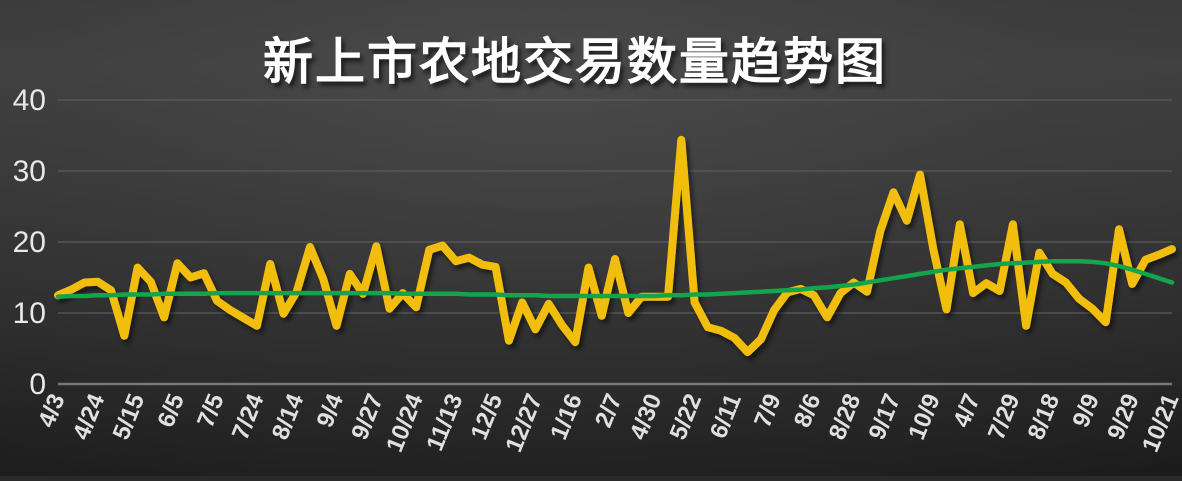 The image size is (1182, 481). I want to click on x-axis-tick-label: 12/5, so click(487, 416).